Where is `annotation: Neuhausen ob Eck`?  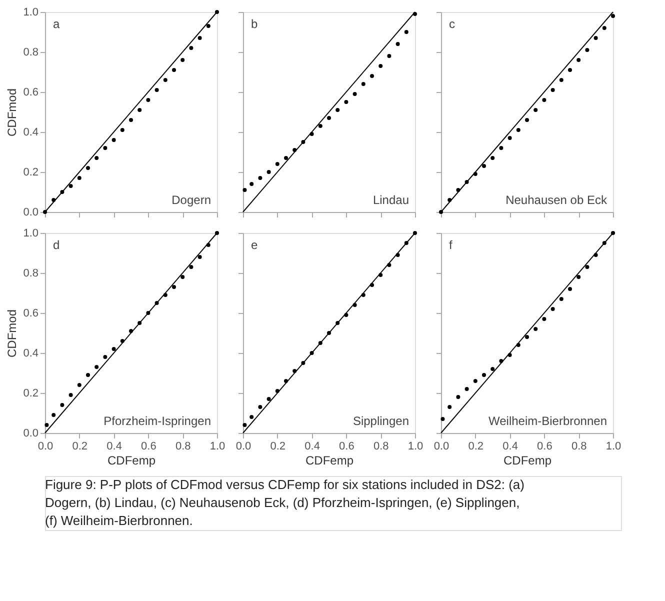
annotation: Neuhausen ob Eck is located at coordinates (557, 200).